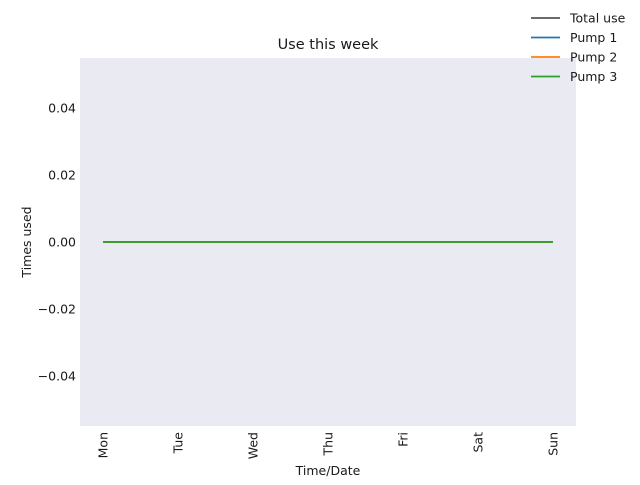 The height and width of the screenshot is (485, 640). Describe the element at coordinates (328, 470) in the screenshot. I see `x-axis-label: Time/Date` at that location.